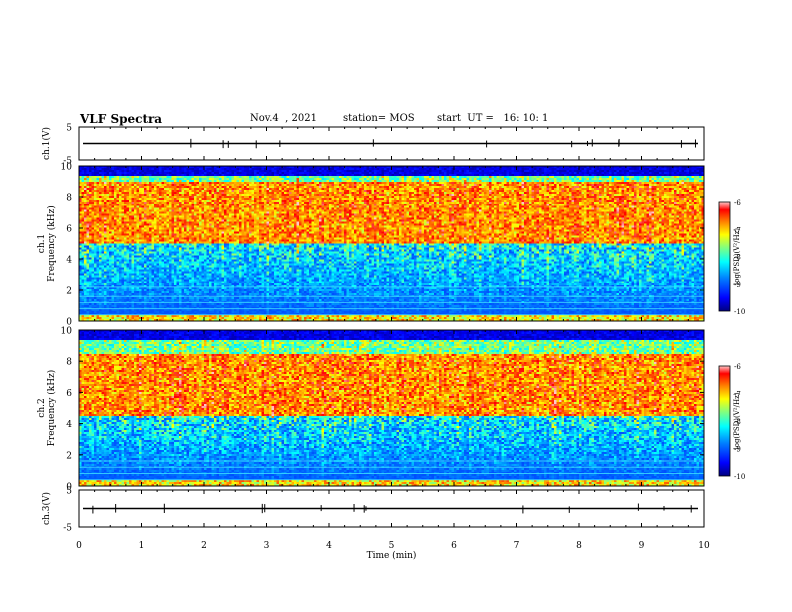  Describe the element at coordinates (454, 546) in the screenshot. I see `xtick-label-6: 6` at that location.